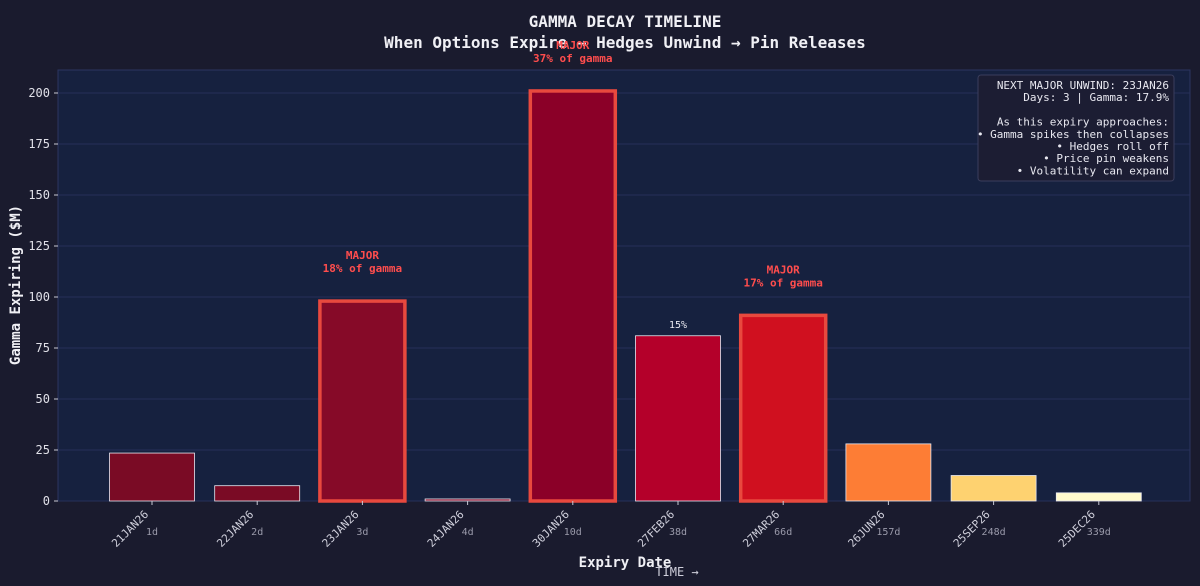  Describe the element at coordinates (782, 282) in the screenshot. I see `major-pct-label: 17% of gamma` at that location.